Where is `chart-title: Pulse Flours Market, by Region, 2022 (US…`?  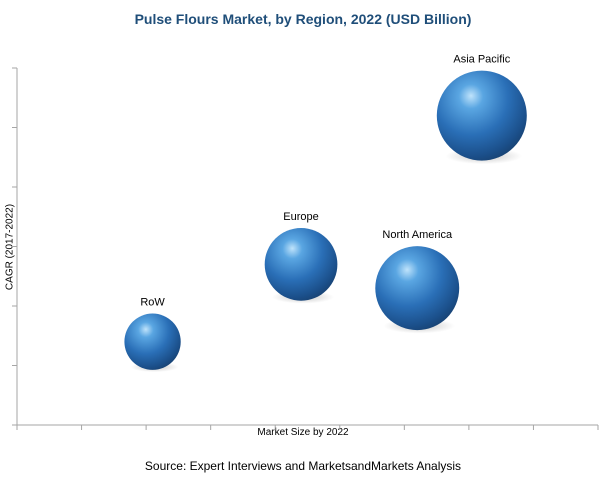
chart-title: Pulse Flours Market, by Region, 2022 (US… is located at coordinates (303, 19).